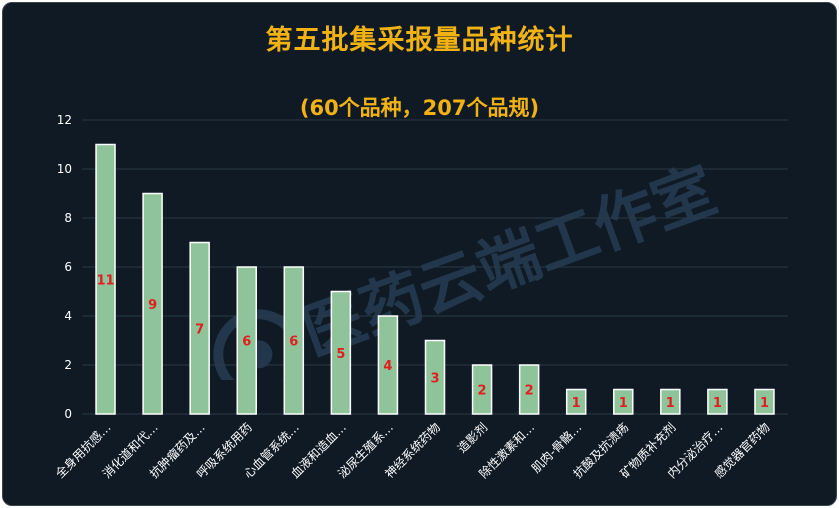 The image size is (839, 508). I want to click on chart-subtitle: (60个品种，207个品规), so click(419, 108).